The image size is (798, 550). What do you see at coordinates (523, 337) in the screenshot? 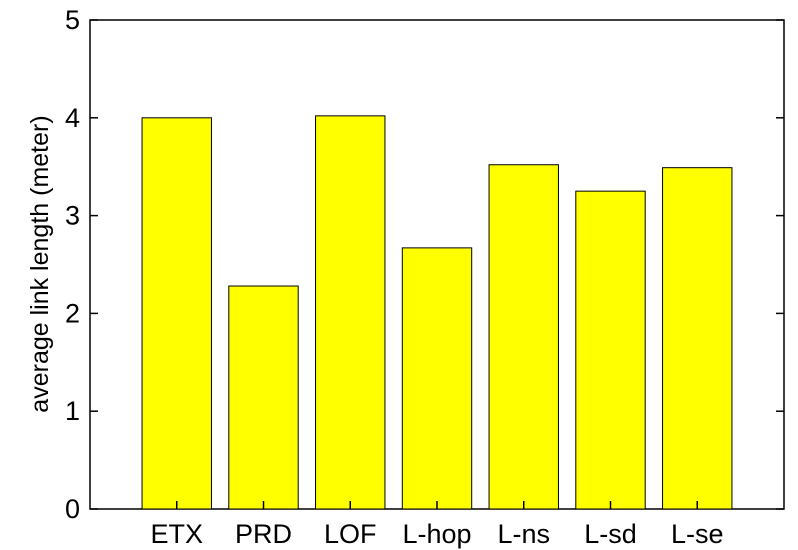
I see `bar-l-ns` at bounding box center [523, 337].